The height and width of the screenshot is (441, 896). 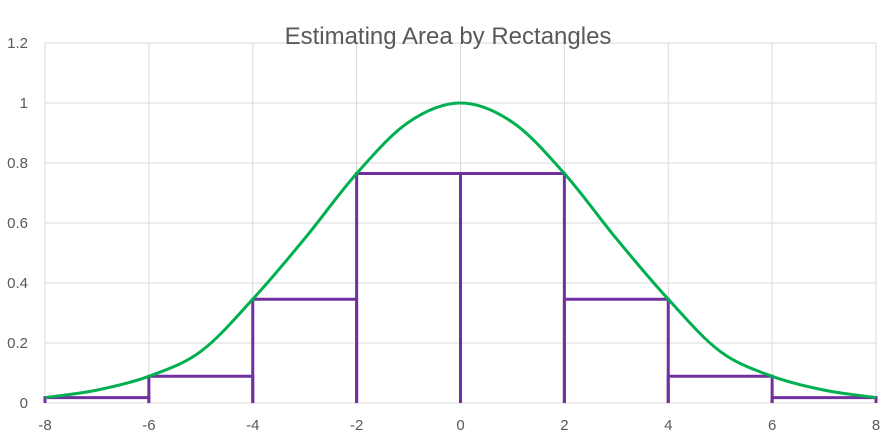 What do you see at coordinates (148, 425) in the screenshot?
I see `x-tick-label: -6` at bounding box center [148, 425].